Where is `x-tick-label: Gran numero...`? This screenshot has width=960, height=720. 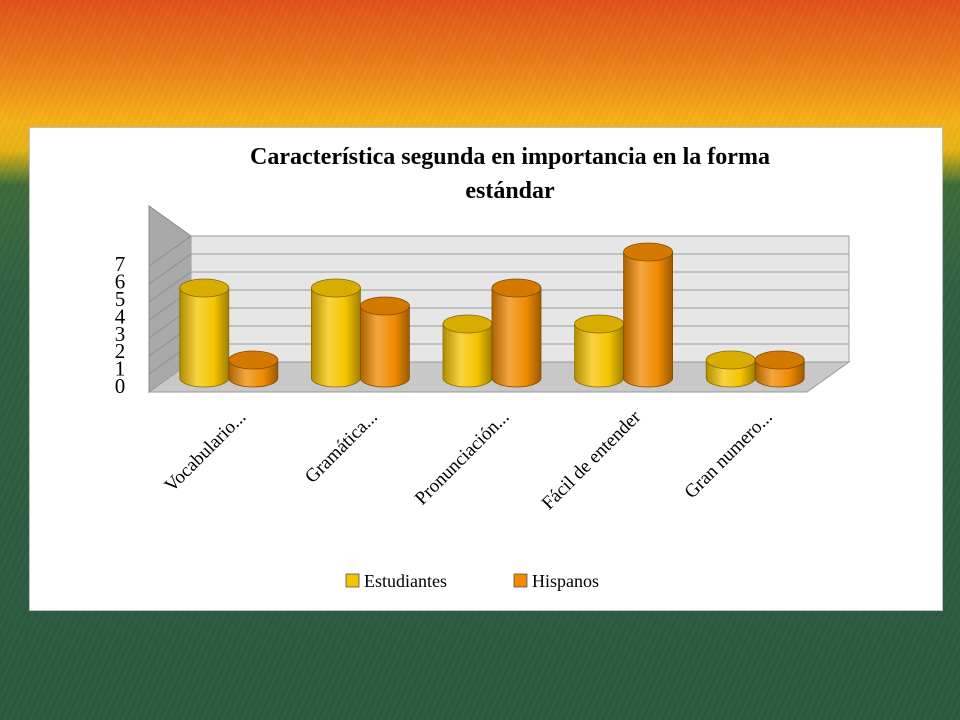 x-tick-label: Gran numero... is located at coordinates (729, 455).